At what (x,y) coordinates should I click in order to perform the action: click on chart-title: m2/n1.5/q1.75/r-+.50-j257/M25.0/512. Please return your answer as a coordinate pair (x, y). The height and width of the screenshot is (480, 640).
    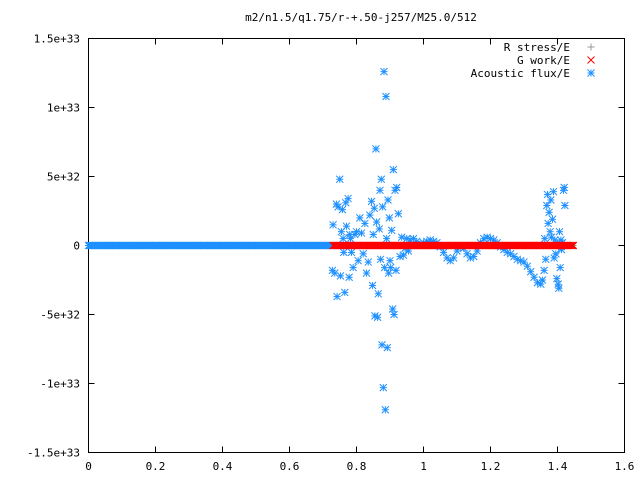
    Looking at the image, I should click on (361, 17).